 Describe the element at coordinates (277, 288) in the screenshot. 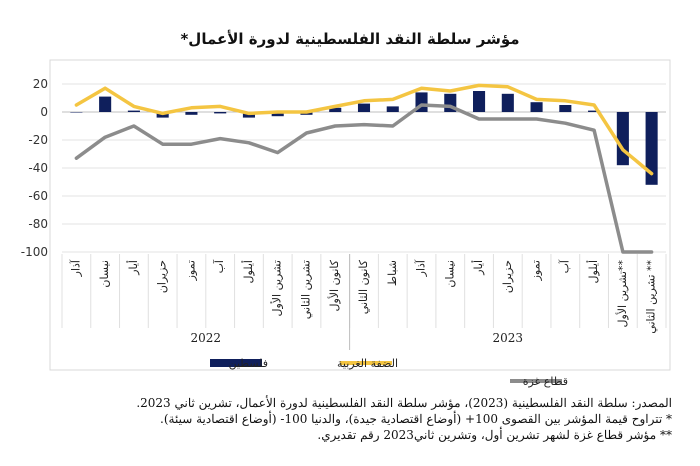

I see `x-tick-label: تشرين الأول` at that location.